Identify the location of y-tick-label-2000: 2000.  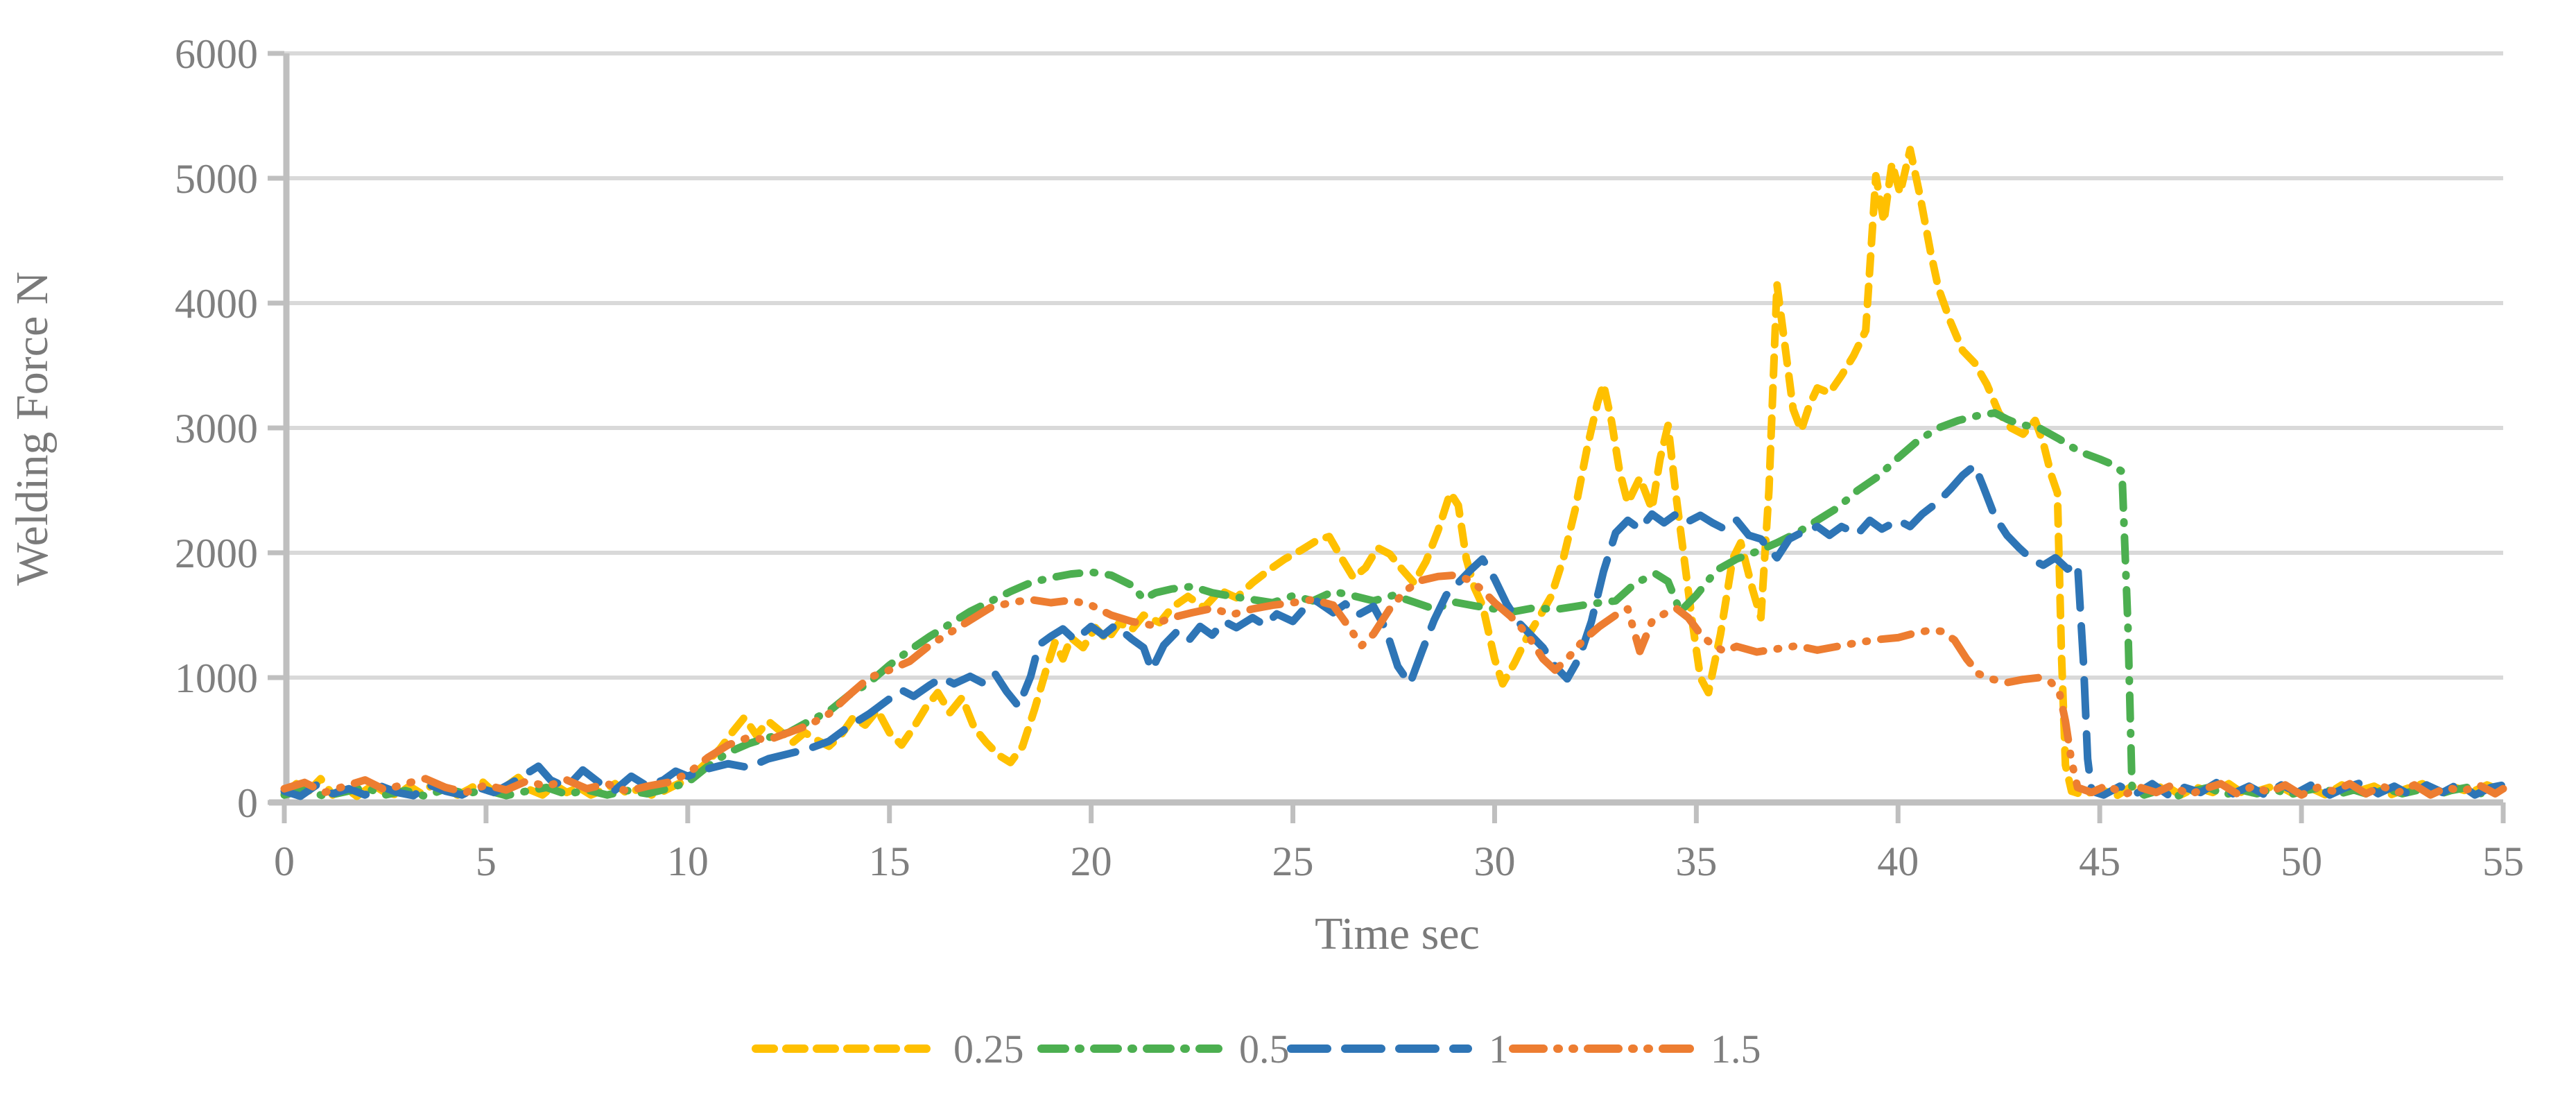
(216, 553).